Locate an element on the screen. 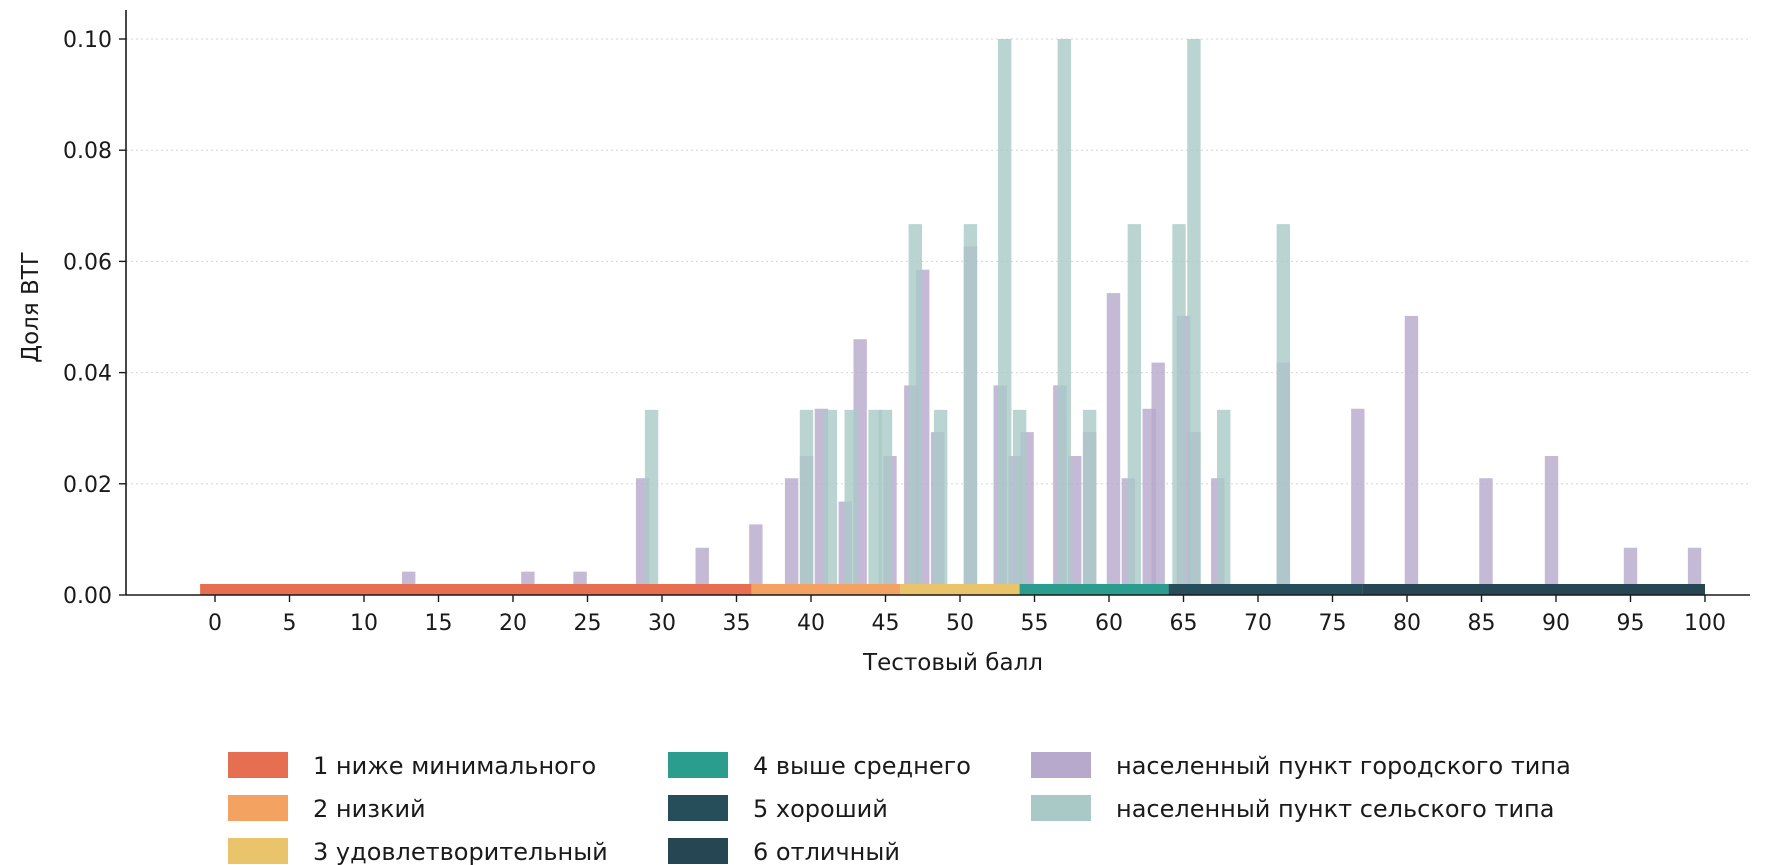 The width and height of the screenshot is (1782, 865). x-axis-label: Тестовый балл is located at coordinates (952, 663).